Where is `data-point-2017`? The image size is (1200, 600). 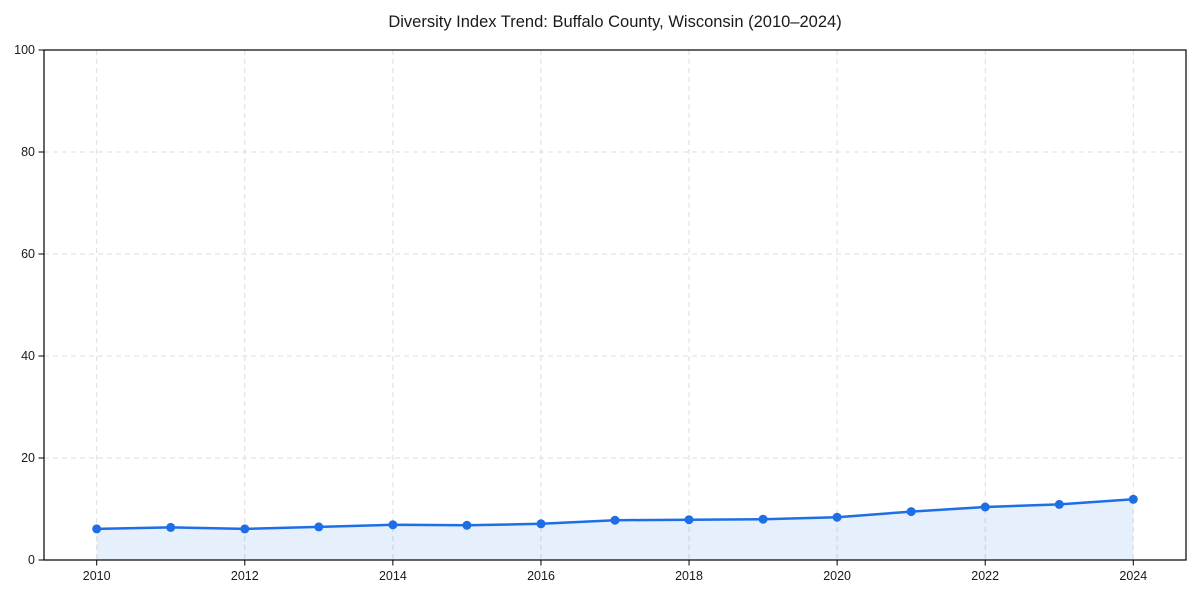
data-point-2017 is located at coordinates (615, 520).